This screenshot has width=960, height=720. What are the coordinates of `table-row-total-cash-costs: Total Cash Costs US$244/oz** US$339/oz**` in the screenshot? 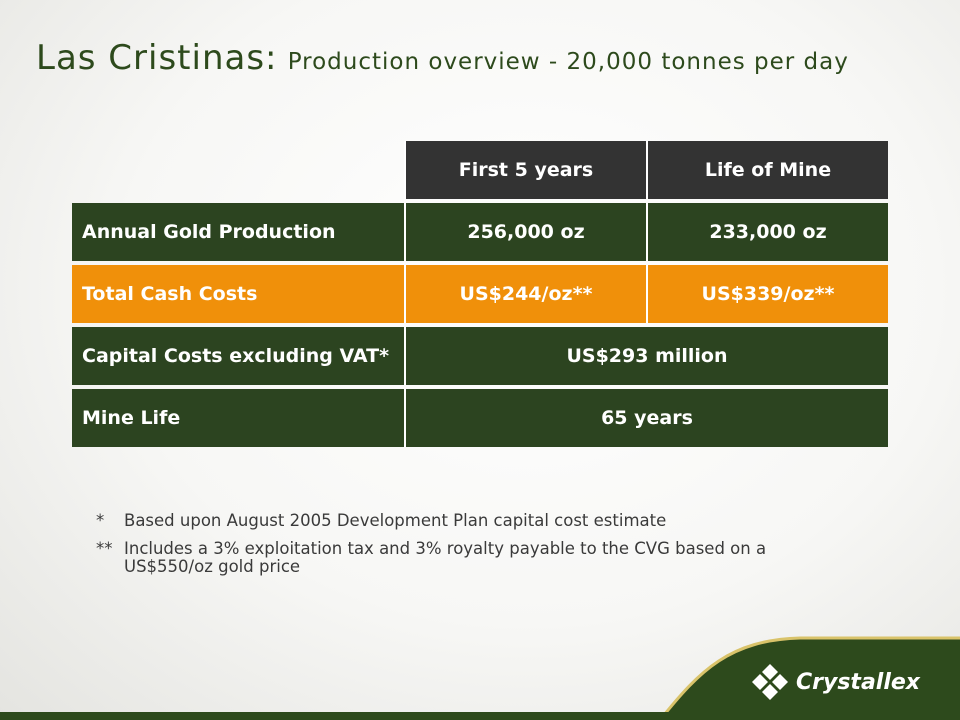 It's located at (480, 294).